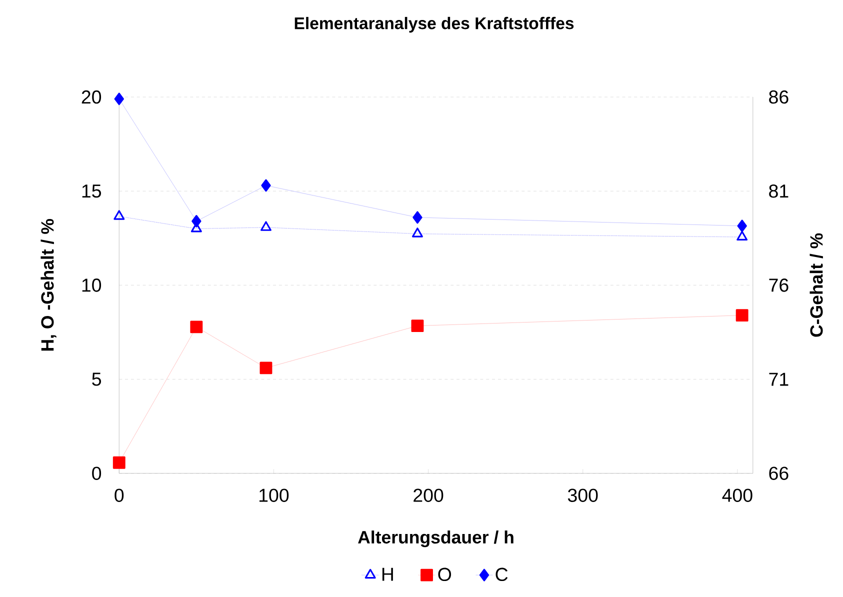 Image resolution: width=843 pixels, height=597 pixels. Describe the element at coordinates (445, 575) in the screenshot. I see `legend-label: O` at that location.